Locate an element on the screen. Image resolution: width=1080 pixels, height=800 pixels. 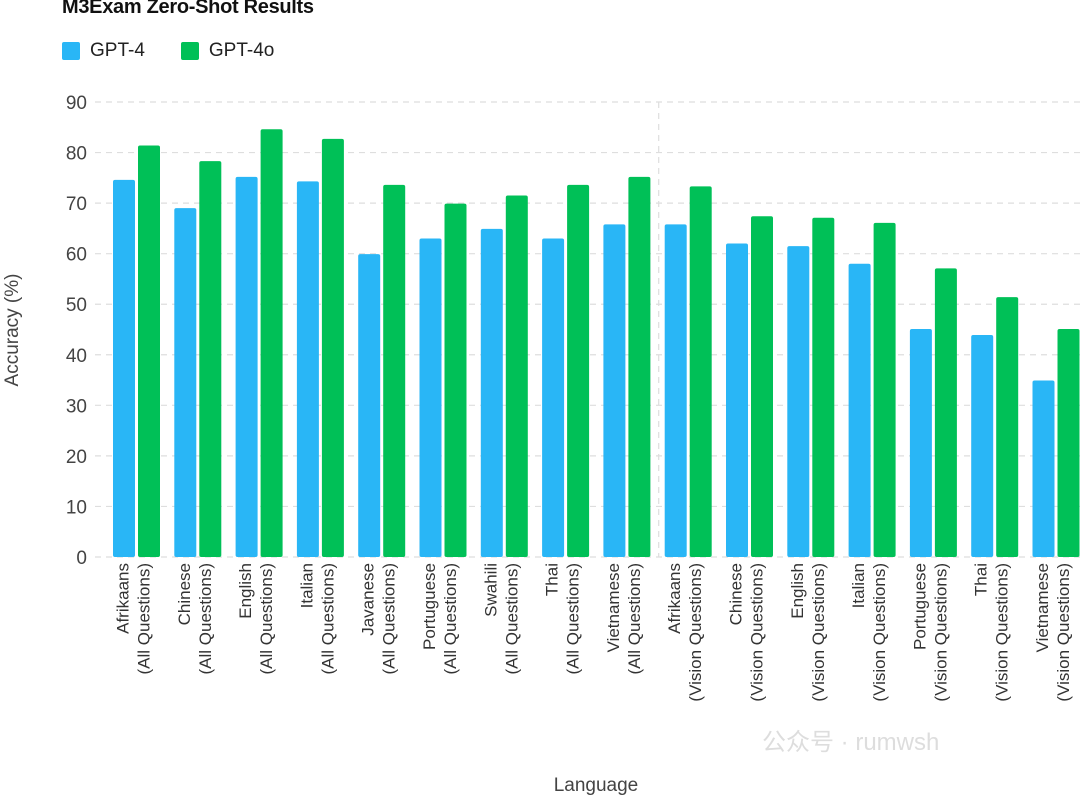
x-tick-label: Javanese (All Questions) is located at coordinates (379, 618).